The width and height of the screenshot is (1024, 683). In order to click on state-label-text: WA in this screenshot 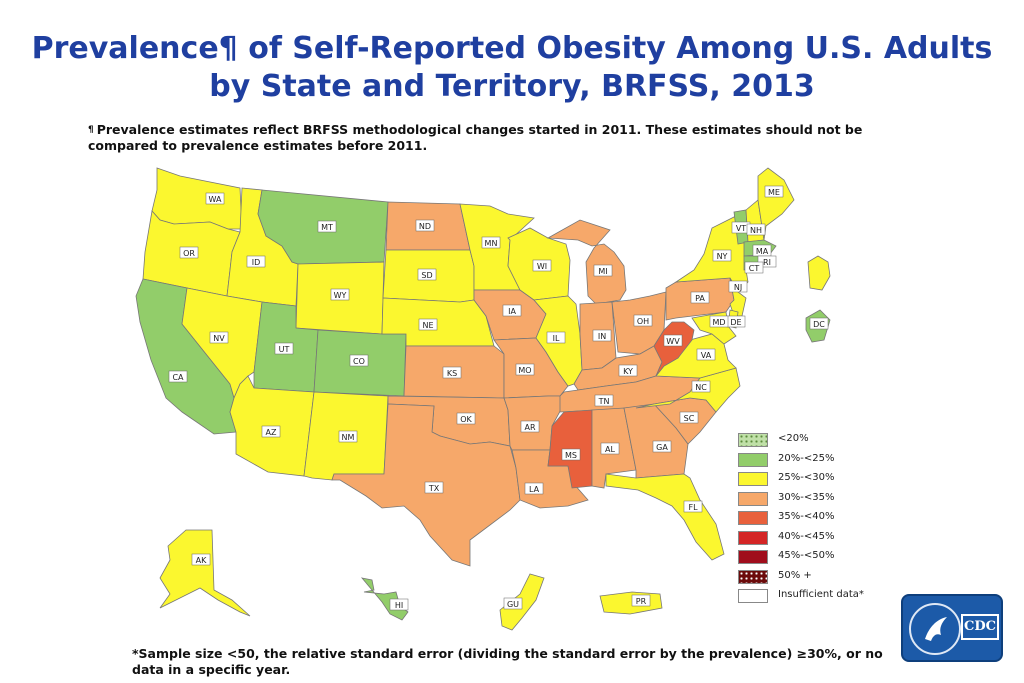, I will do `click(215, 199)`.